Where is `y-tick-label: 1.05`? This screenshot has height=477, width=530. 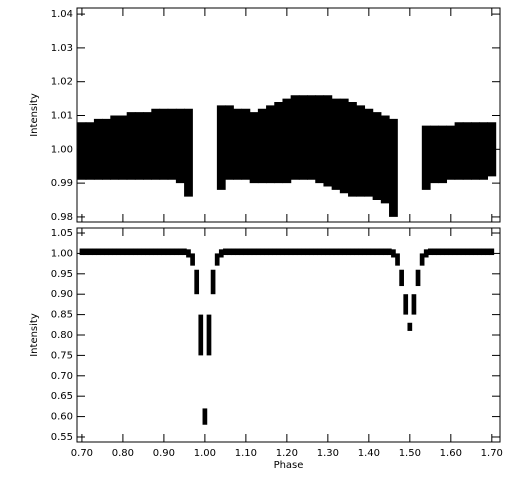
y-tick-label: 1.05 is located at coordinates (62, 233).